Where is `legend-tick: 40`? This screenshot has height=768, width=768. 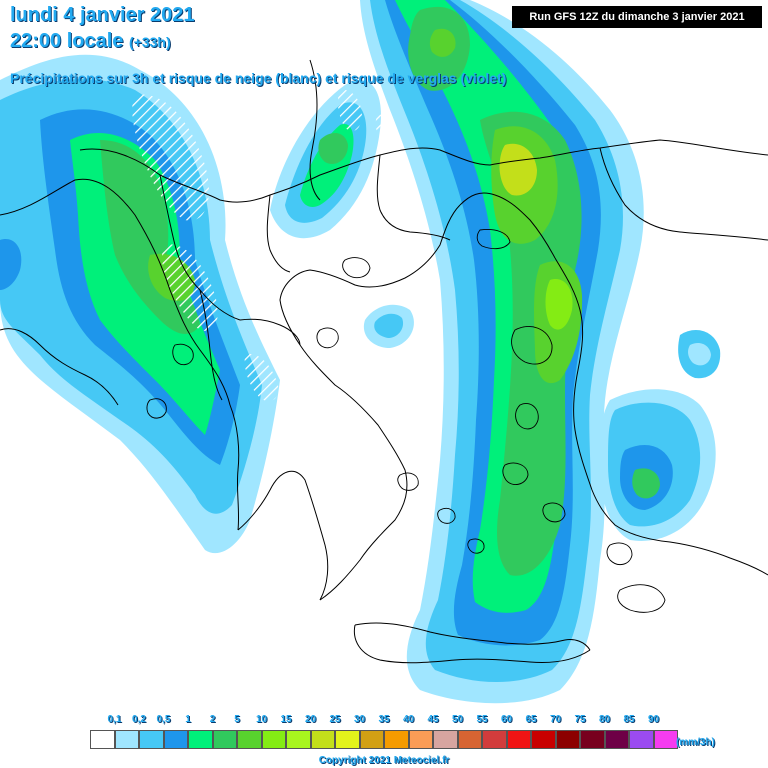 legend-tick: 40 is located at coordinates (408, 719).